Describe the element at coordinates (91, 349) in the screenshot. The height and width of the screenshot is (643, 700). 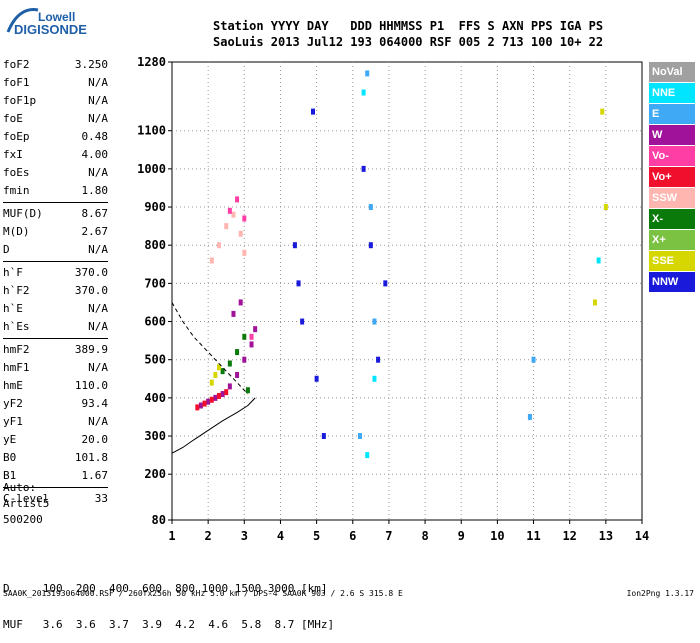
I see `param-value: 389.9` at that location.